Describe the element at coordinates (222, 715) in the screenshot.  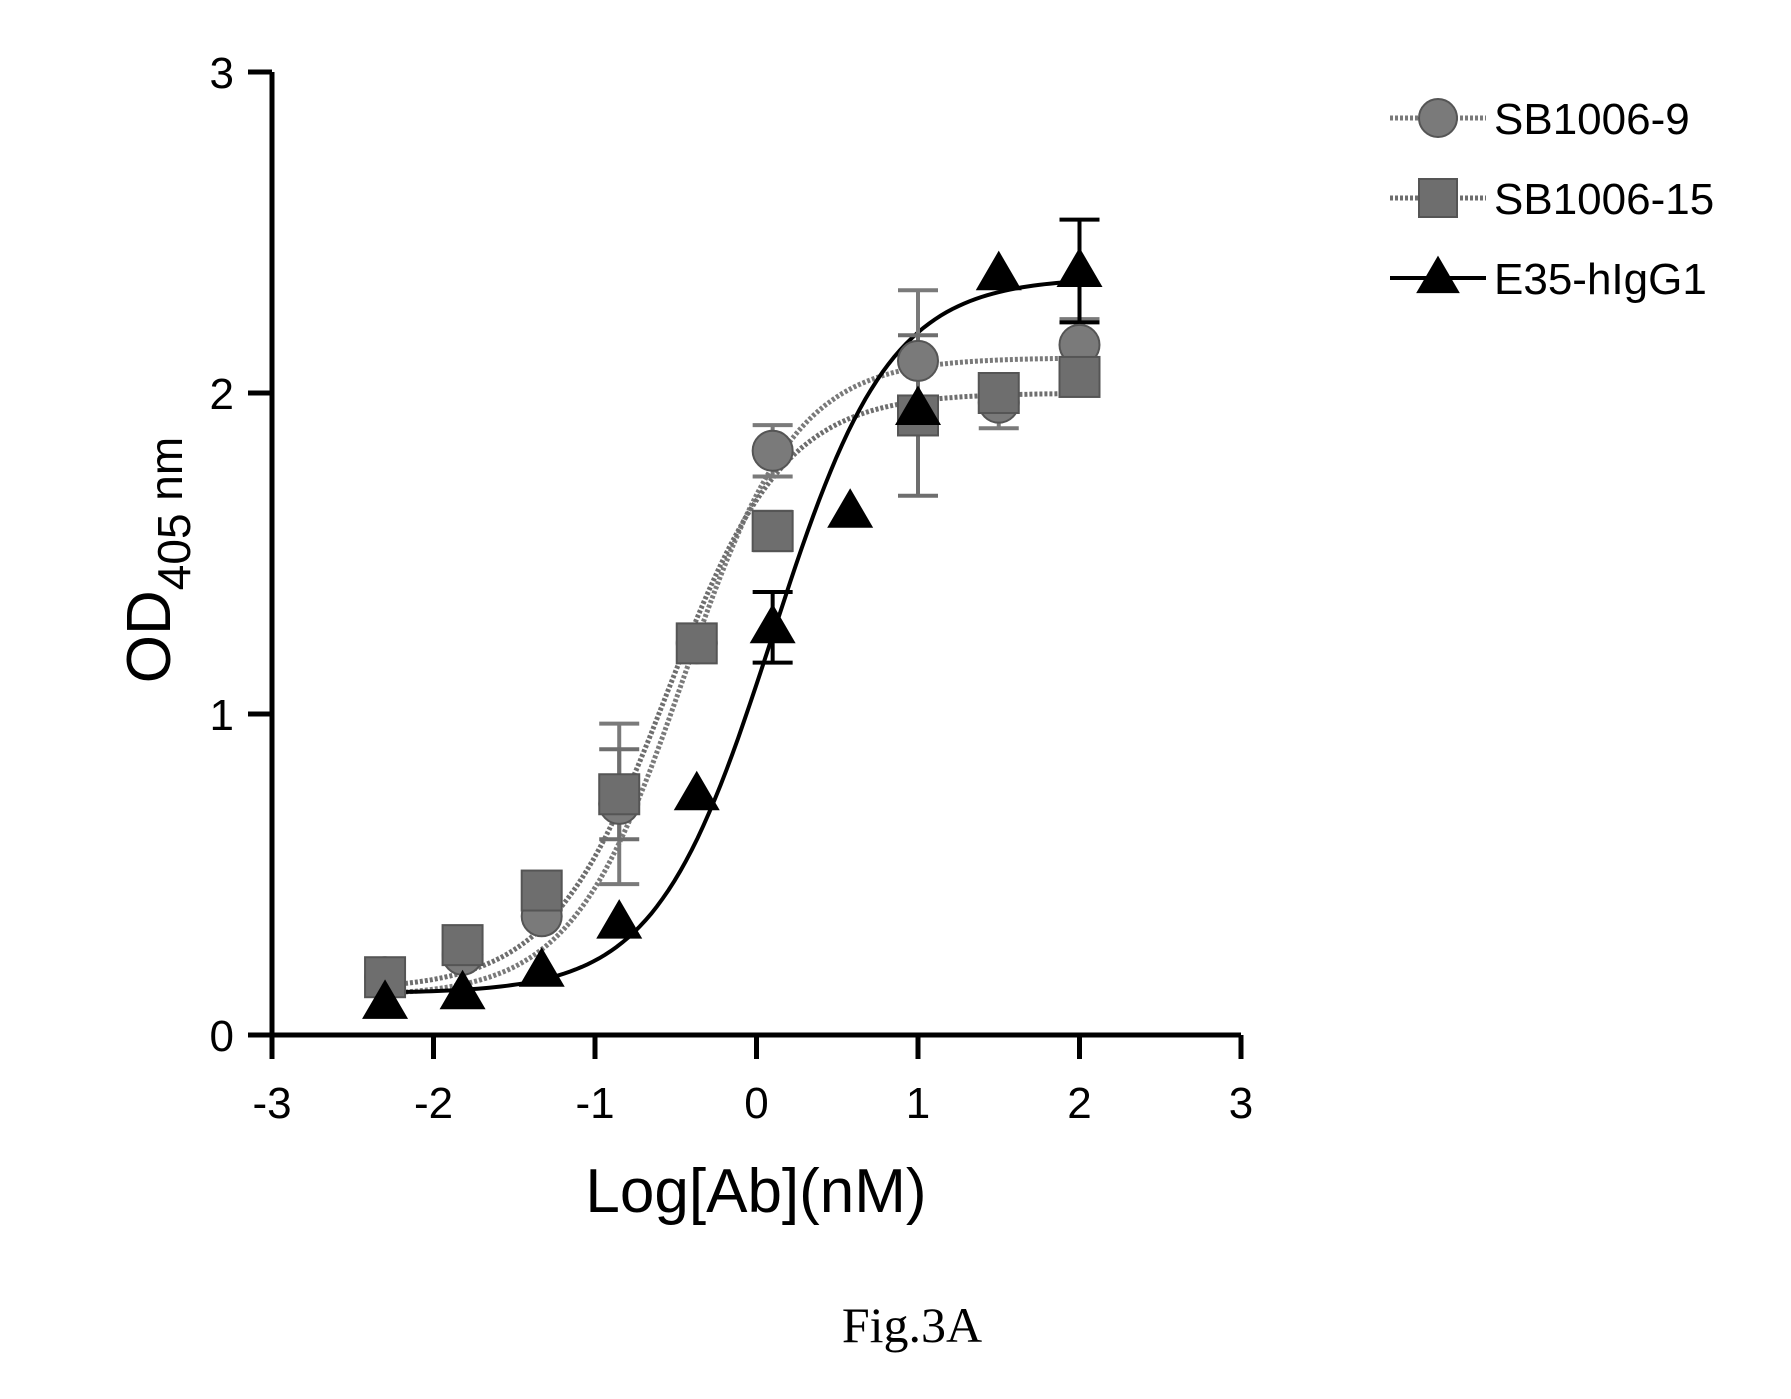
I see `y-tick-label: 1` at that location.